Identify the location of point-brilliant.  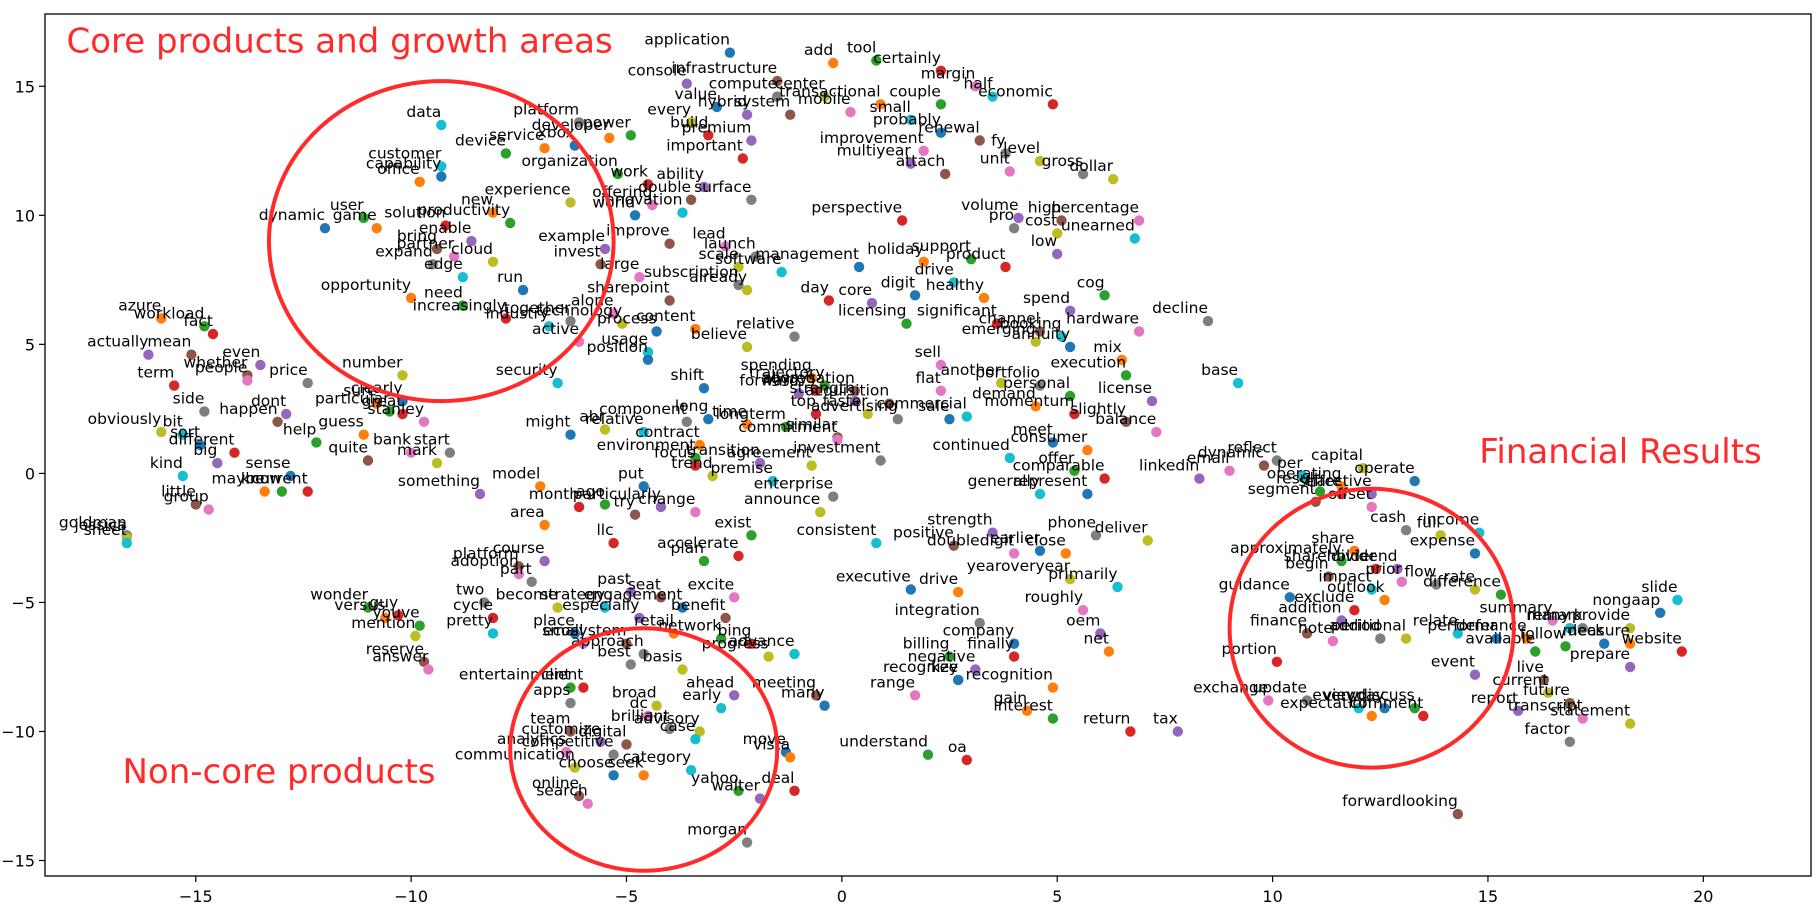
(669, 729).